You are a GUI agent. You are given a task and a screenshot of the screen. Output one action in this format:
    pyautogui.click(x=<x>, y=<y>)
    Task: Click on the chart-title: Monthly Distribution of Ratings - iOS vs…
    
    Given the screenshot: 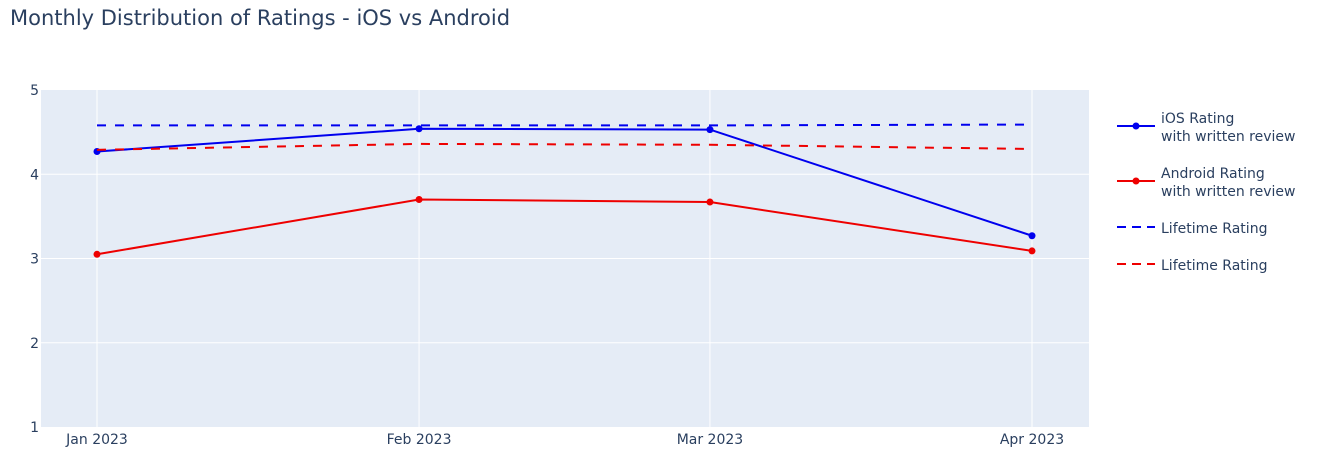 What is the action you would take?
    pyautogui.click(x=260, y=18)
    